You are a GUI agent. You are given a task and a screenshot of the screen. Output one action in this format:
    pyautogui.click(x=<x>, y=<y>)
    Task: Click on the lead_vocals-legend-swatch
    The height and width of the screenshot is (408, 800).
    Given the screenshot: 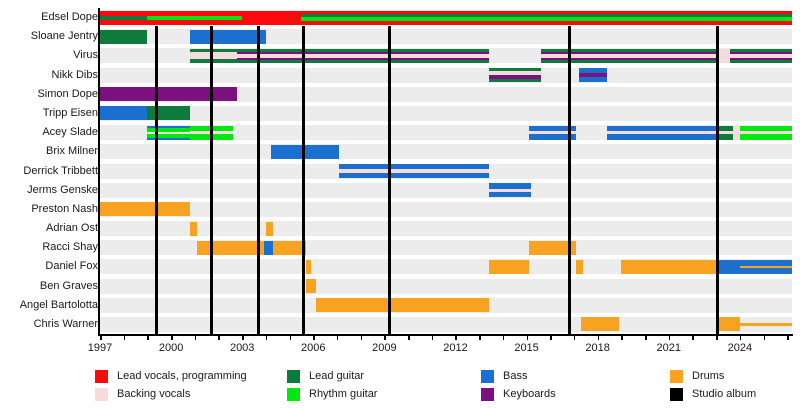 What is the action you would take?
    pyautogui.click(x=101, y=376)
    